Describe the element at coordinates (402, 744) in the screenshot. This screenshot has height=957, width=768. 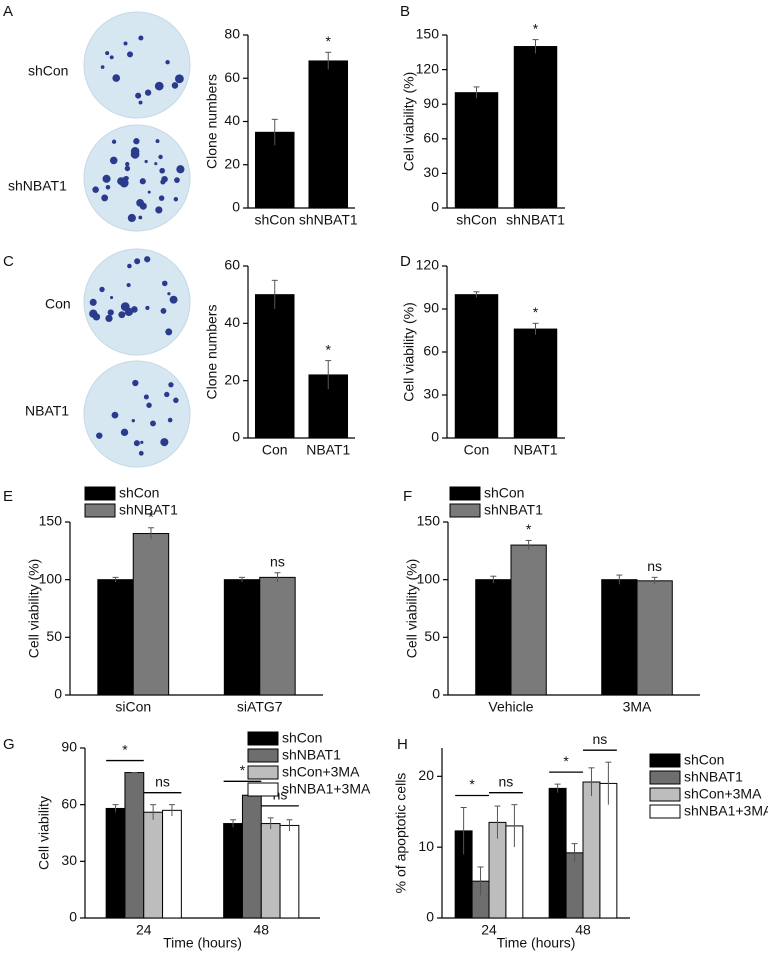
I see `panel-label: H` at that location.